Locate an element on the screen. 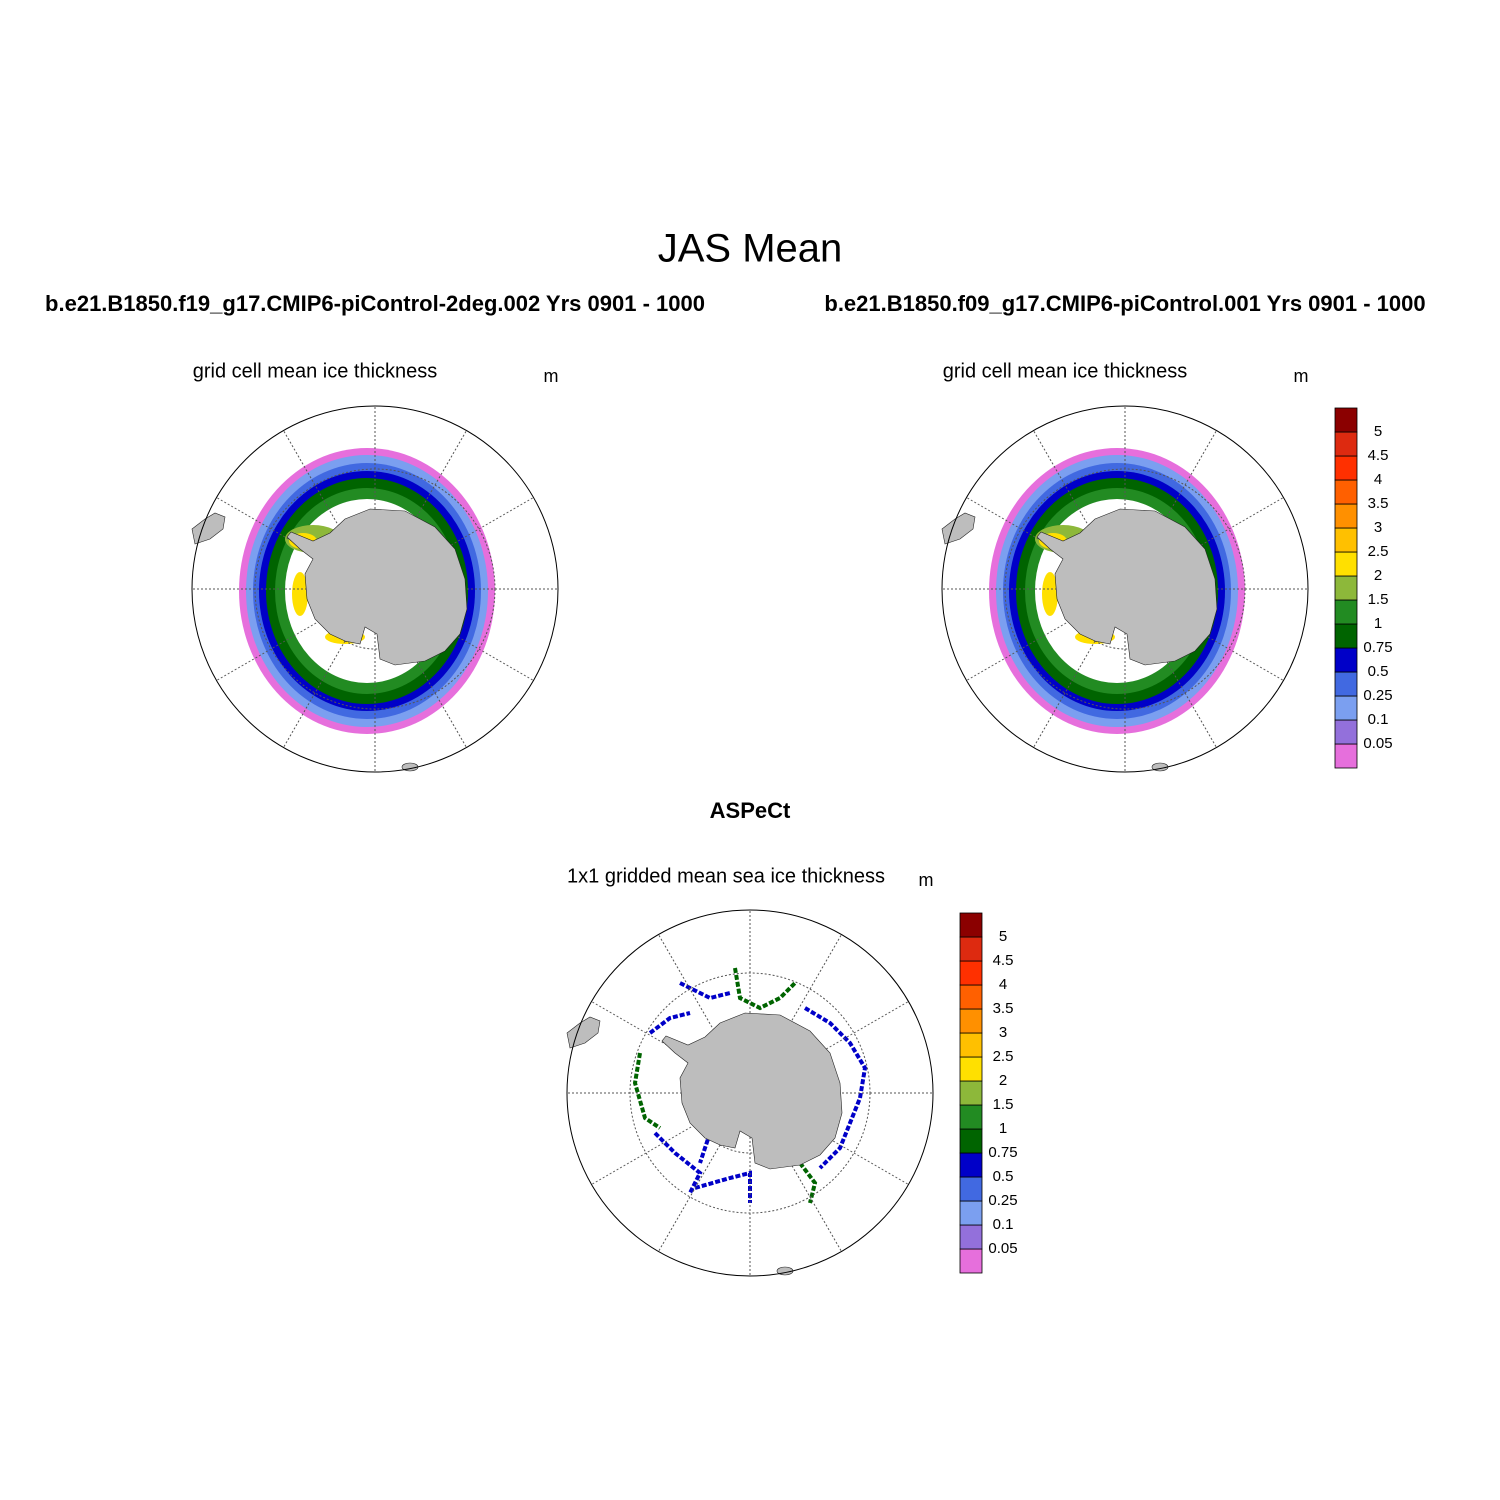 The width and height of the screenshot is (1500, 1500). colorbar-label: 0.75 is located at coordinates (1377, 647).